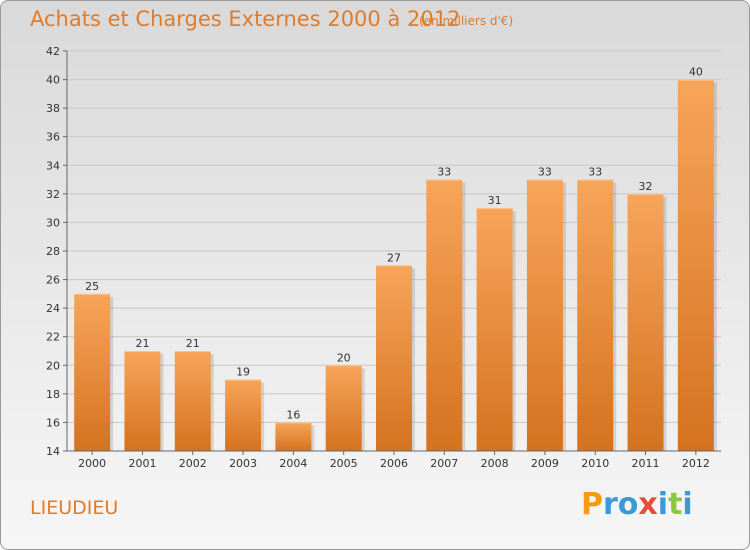 Image resolution: width=750 pixels, height=550 pixels. Describe the element at coordinates (53, 165) in the screenshot. I see `y-tick-label: 34` at that location.